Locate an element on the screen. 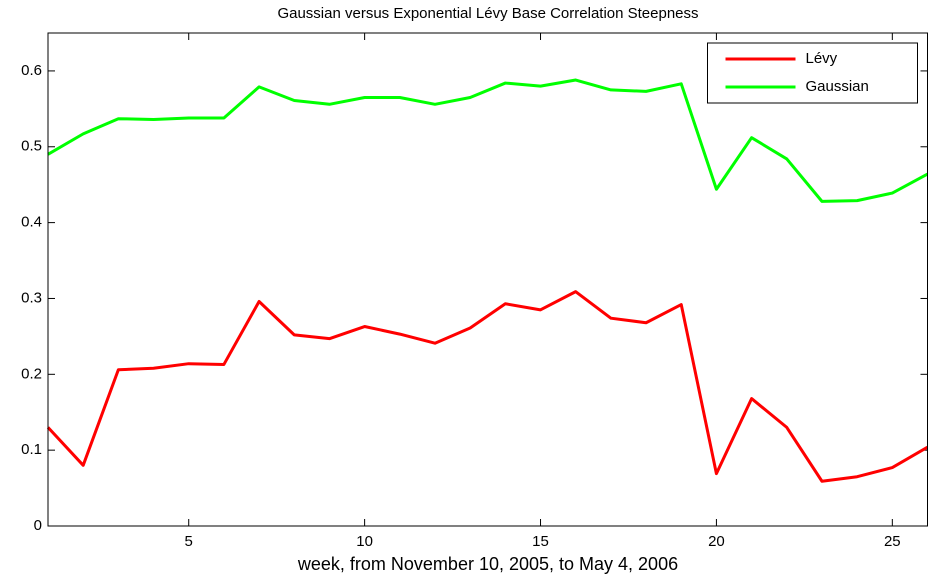 The height and width of the screenshot is (584, 928). legend-label: Gaussian is located at coordinates (837, 86).